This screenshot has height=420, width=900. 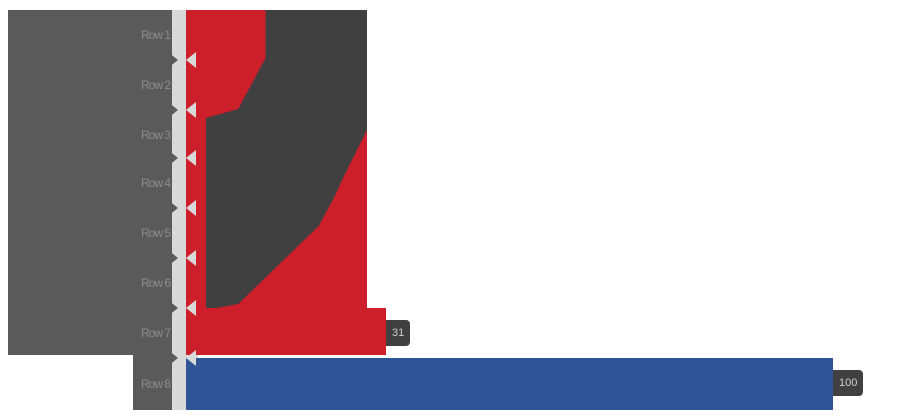 I want to click on category-label: Row 6, so click(x=155, y=283).